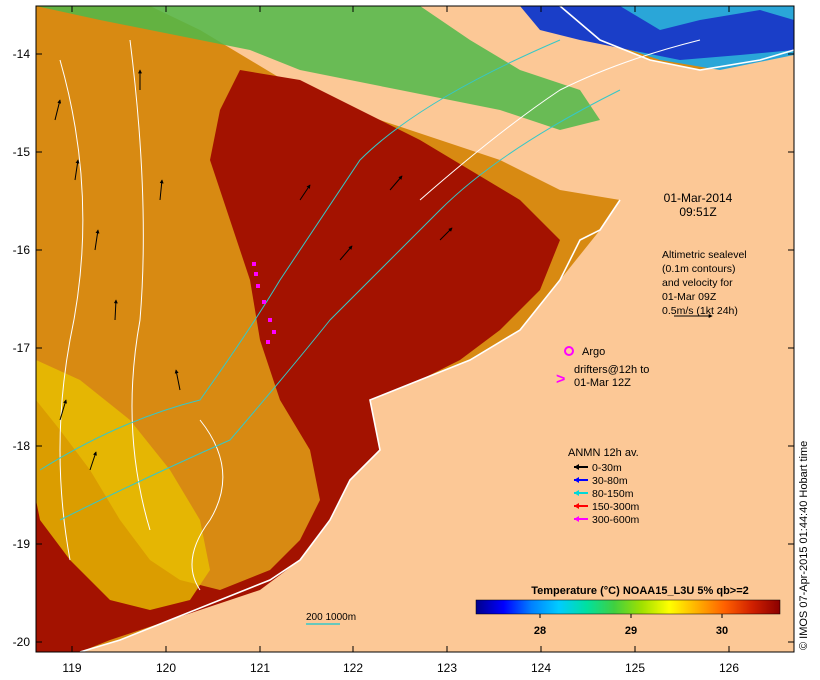  Describe the element at coordinates (22, 152) in the screenshot. I see `y-tick-label: -15` at that location.